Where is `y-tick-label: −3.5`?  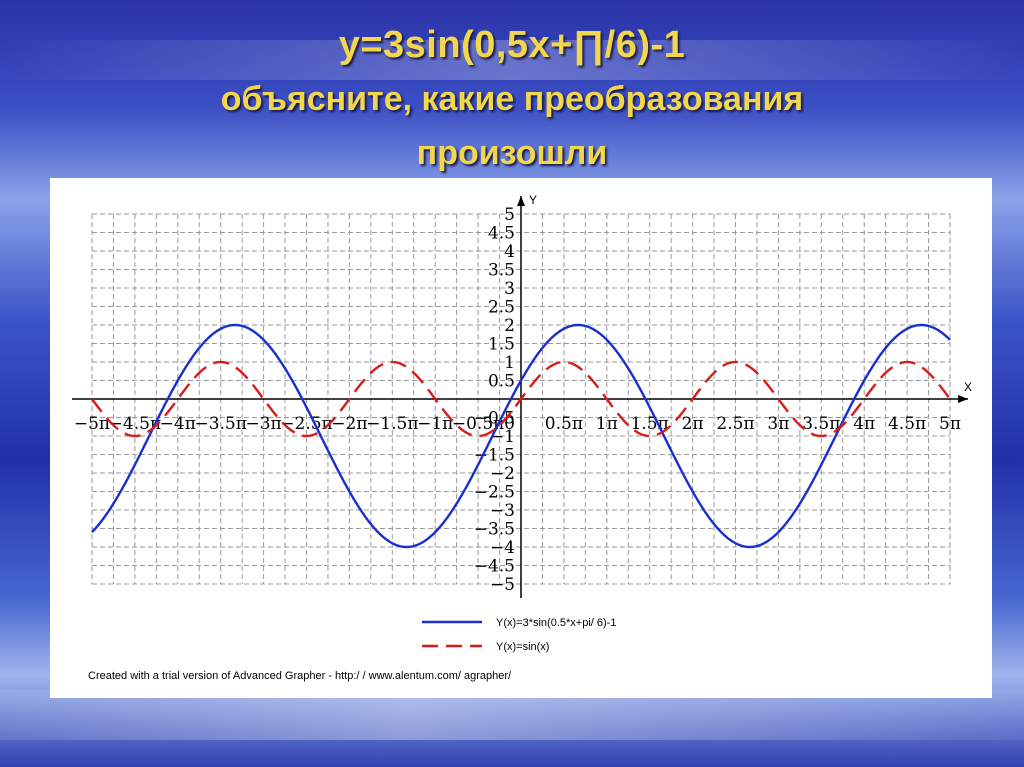
y-tick-label: −3.5 is located at coordinates (494, 530).